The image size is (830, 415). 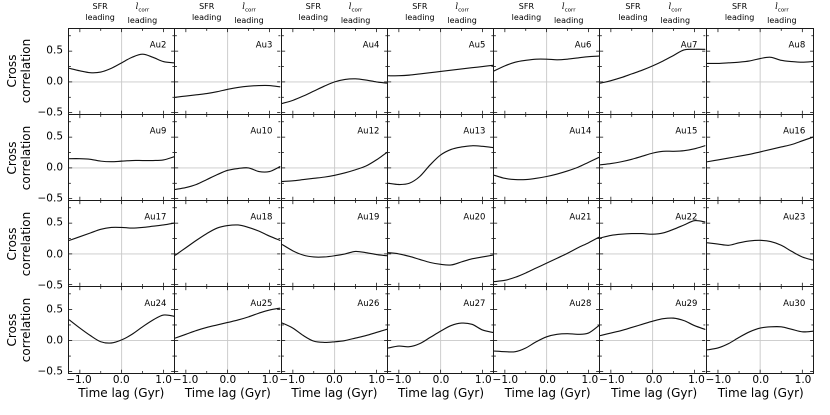 I want to click on header-sfr-leading-col-6: SFR leading, so click(x=633, y=12).